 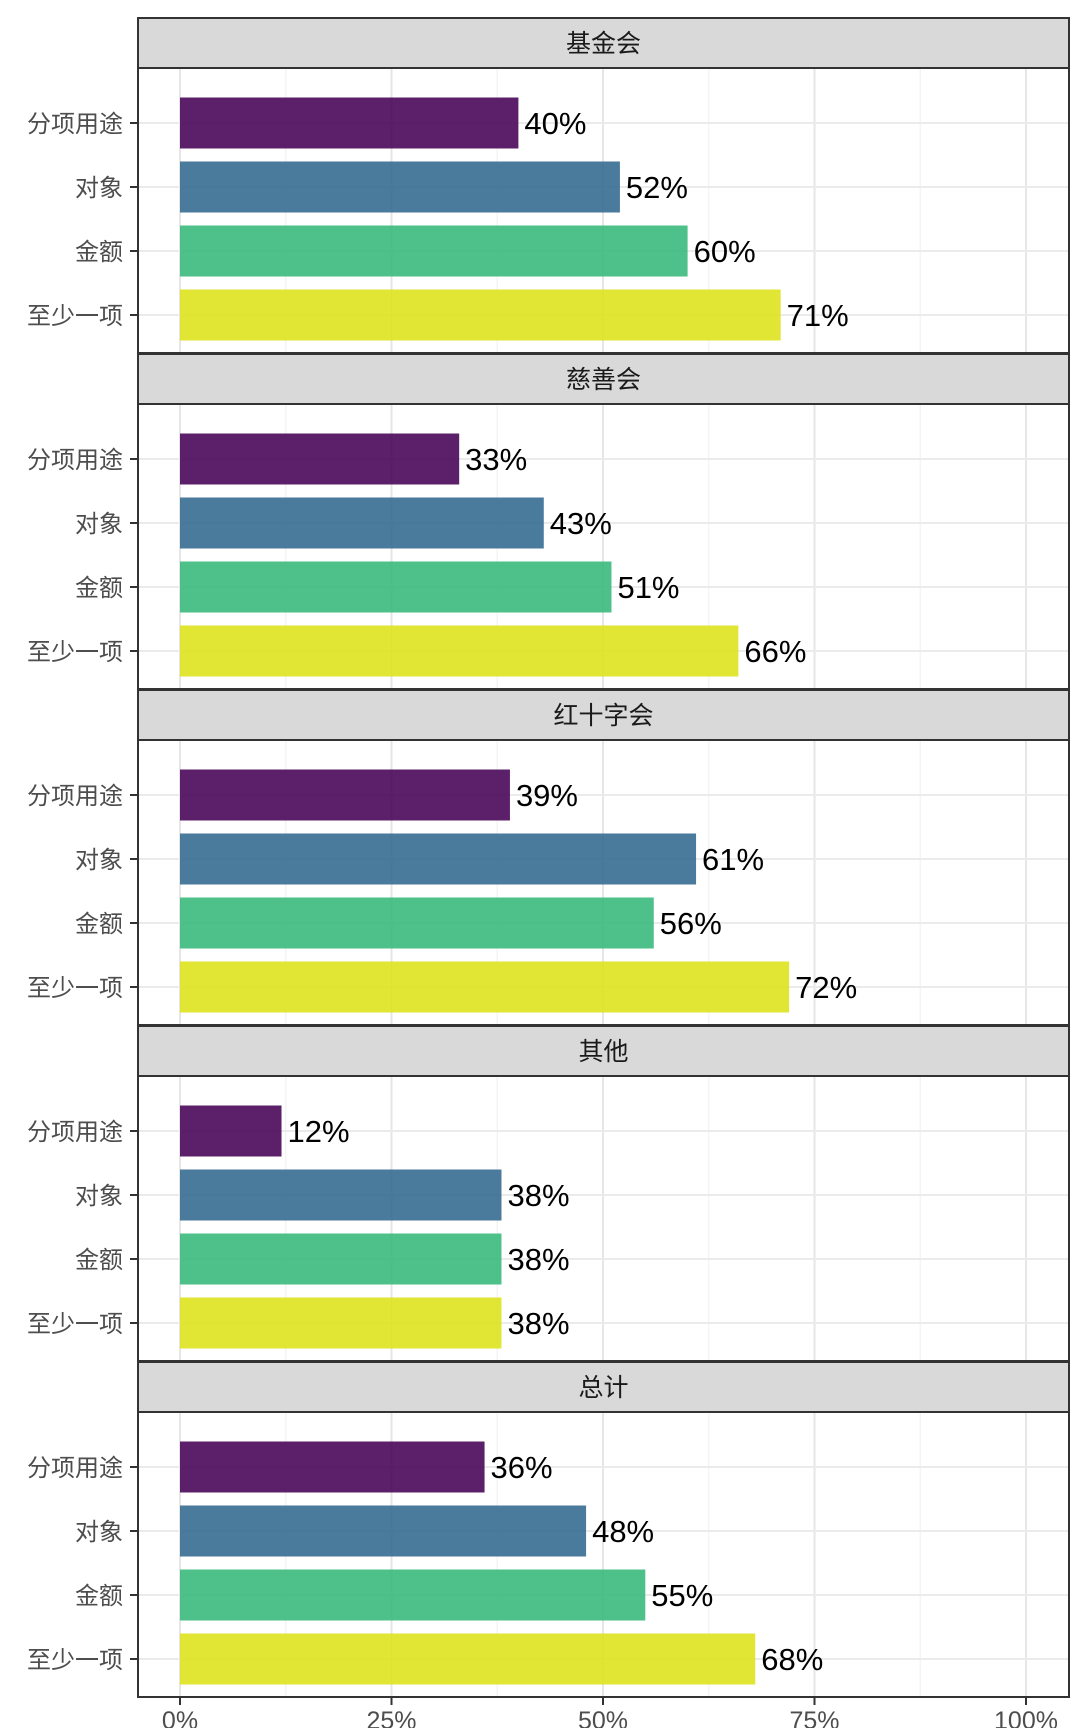 I want to click on data-label: 40%, so click(x=555, y=123).